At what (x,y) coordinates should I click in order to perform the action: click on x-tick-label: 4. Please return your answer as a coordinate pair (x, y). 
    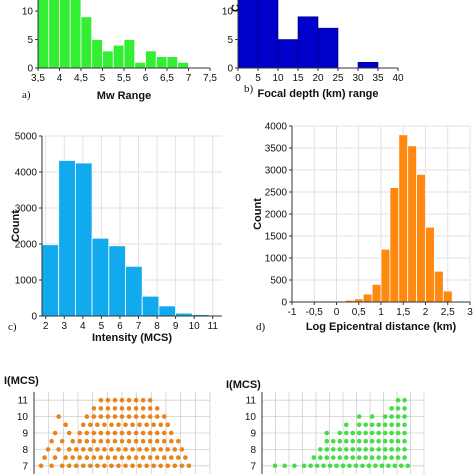
    Looking at the image, I should click on (60, 78).